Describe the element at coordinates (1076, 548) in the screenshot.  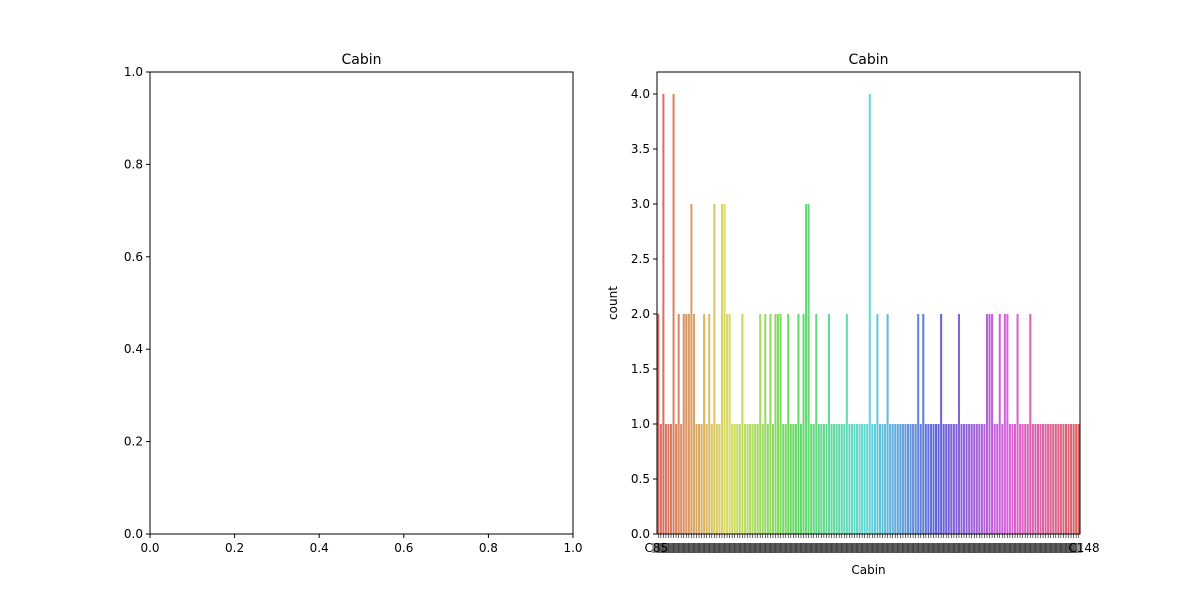
I see `x-tick-label-glyph` at that location.